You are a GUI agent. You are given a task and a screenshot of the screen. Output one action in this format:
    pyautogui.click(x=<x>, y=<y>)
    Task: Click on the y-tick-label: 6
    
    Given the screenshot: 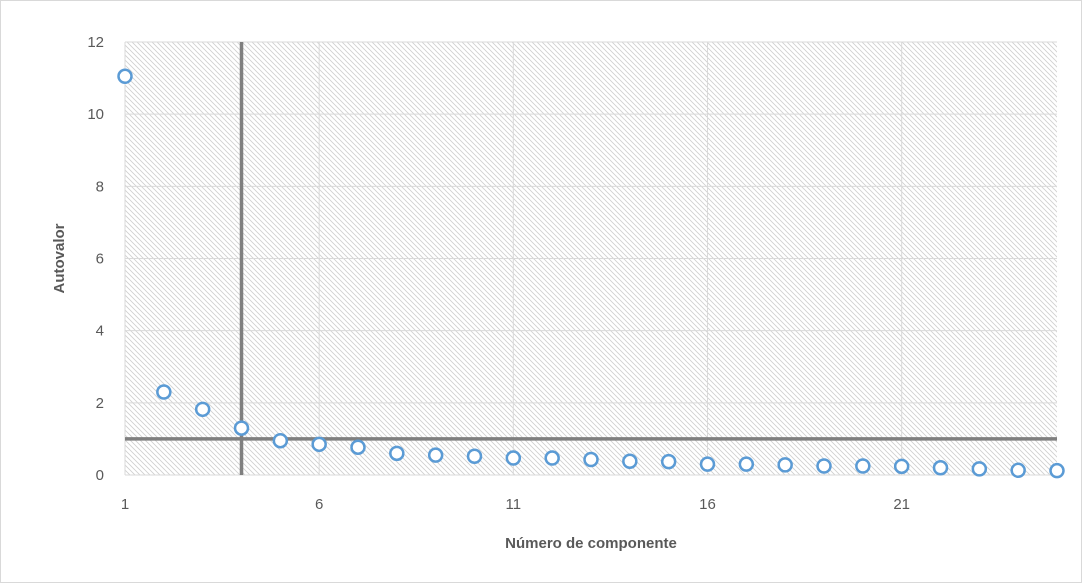 What is the action you would take?
    pyautogui.click(x=100, y=259)
    